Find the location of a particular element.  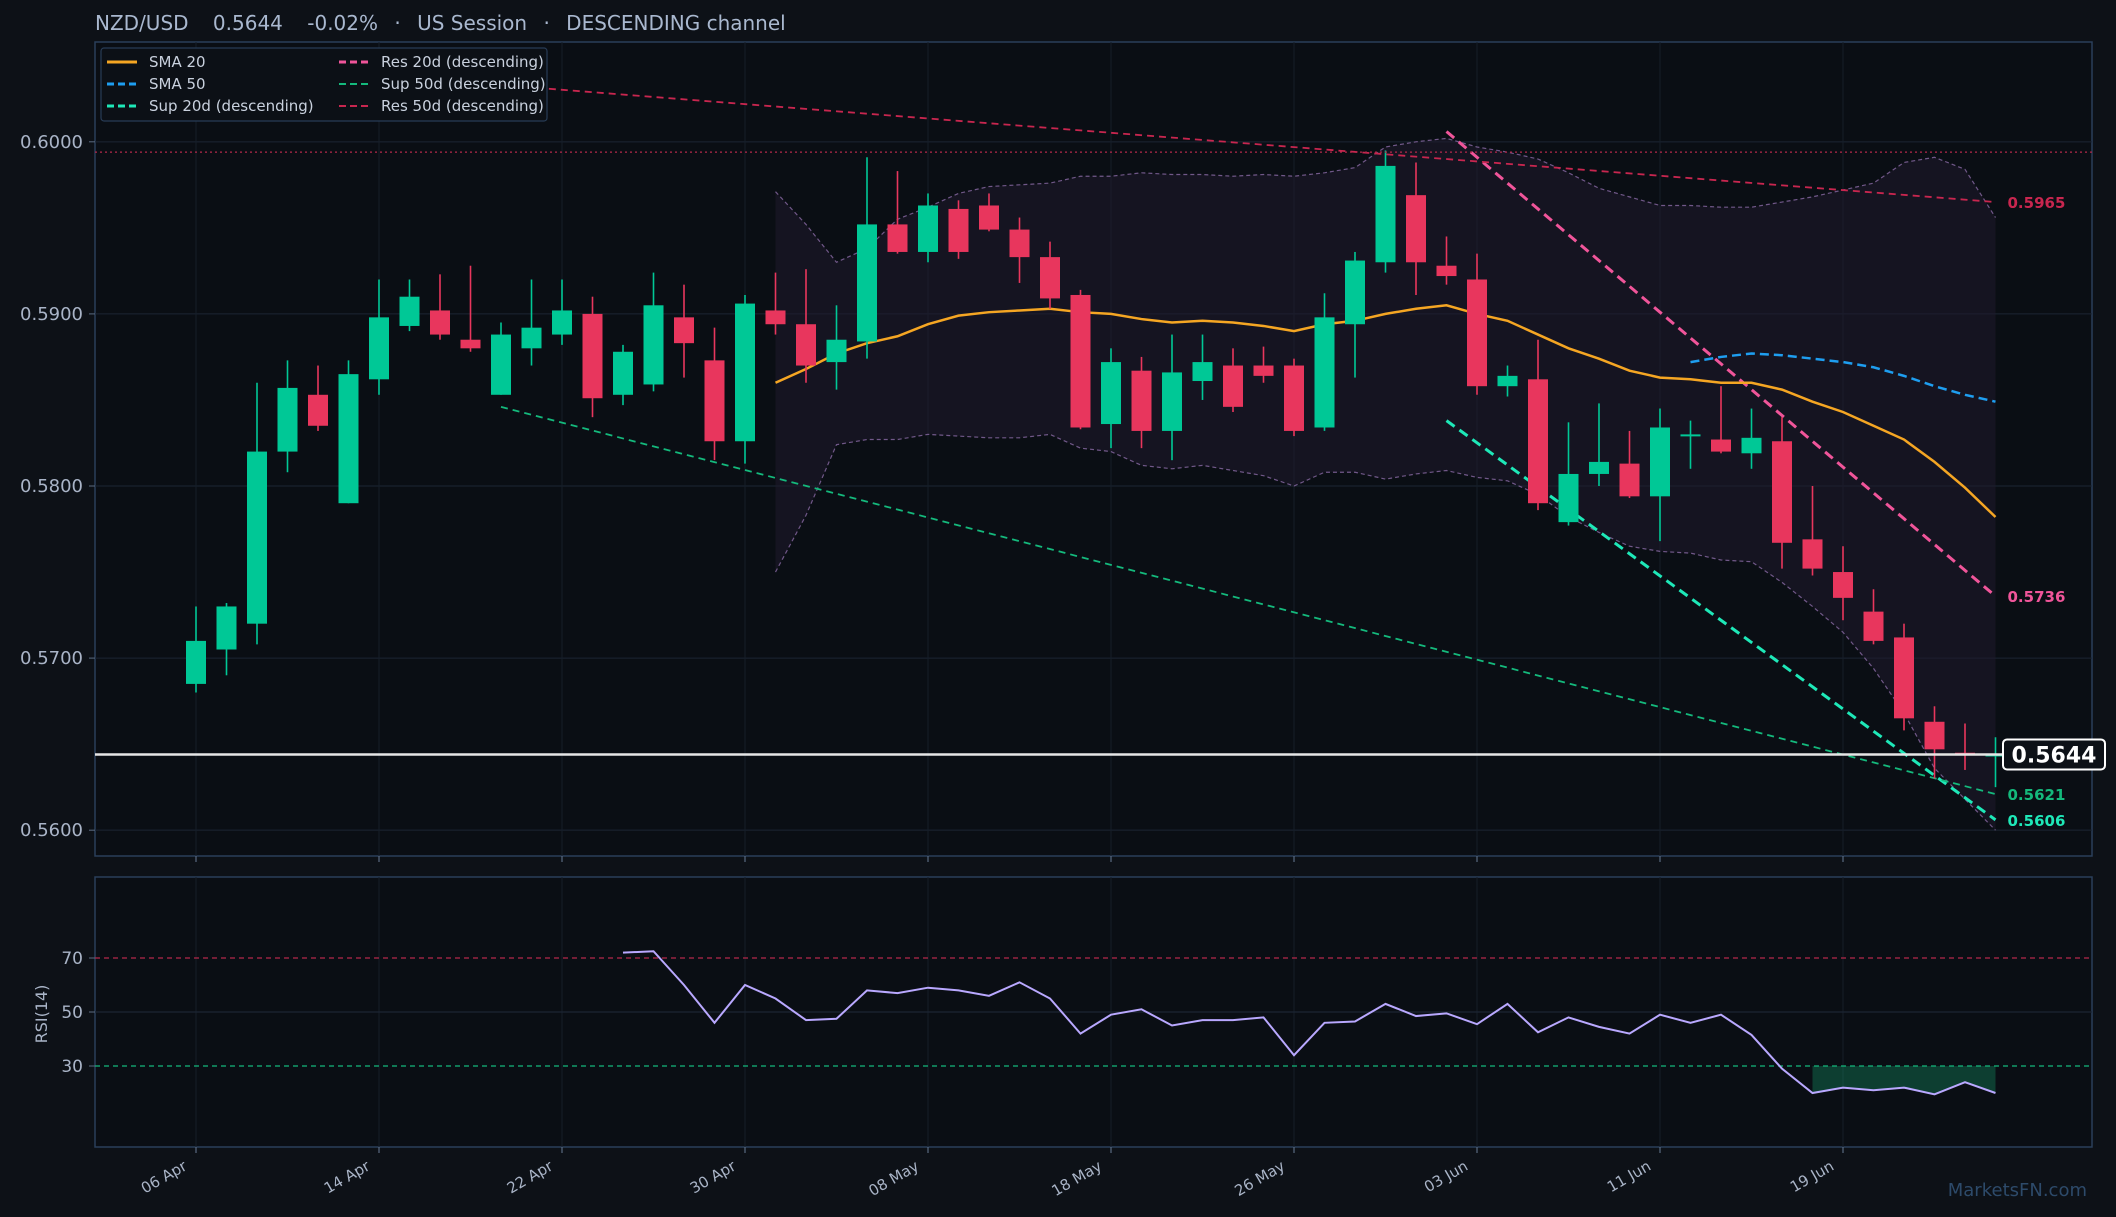

sma50-line is located at coordinates (1843, 377).